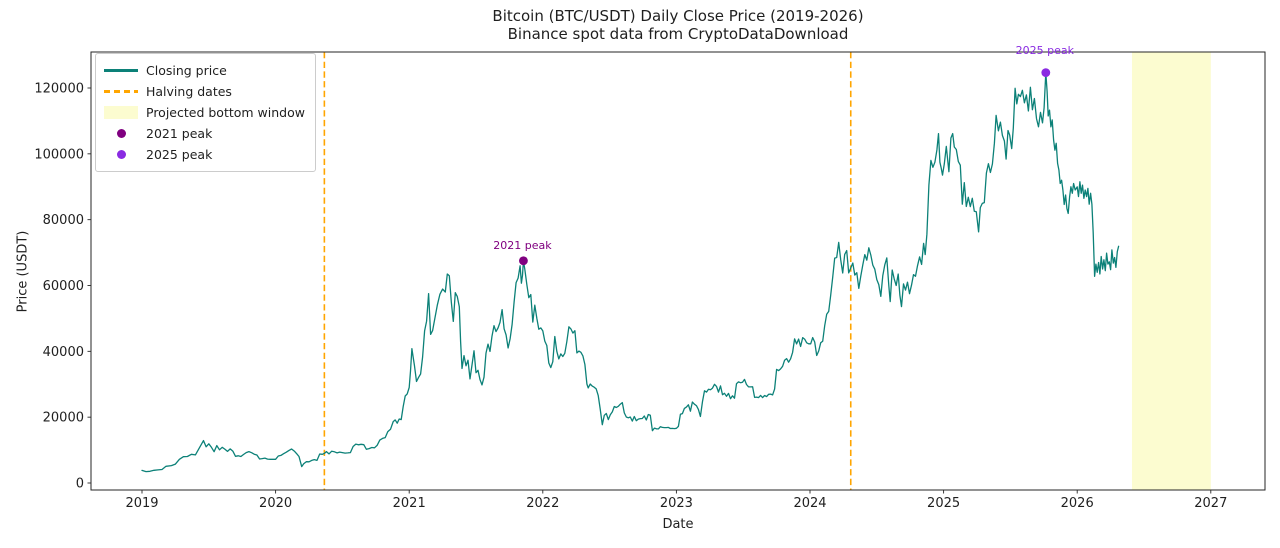  What do you see at coordinates (179, 133) in the screenshot?
I see `legend-label: 2021 peak` at bounding box center [179, 133].